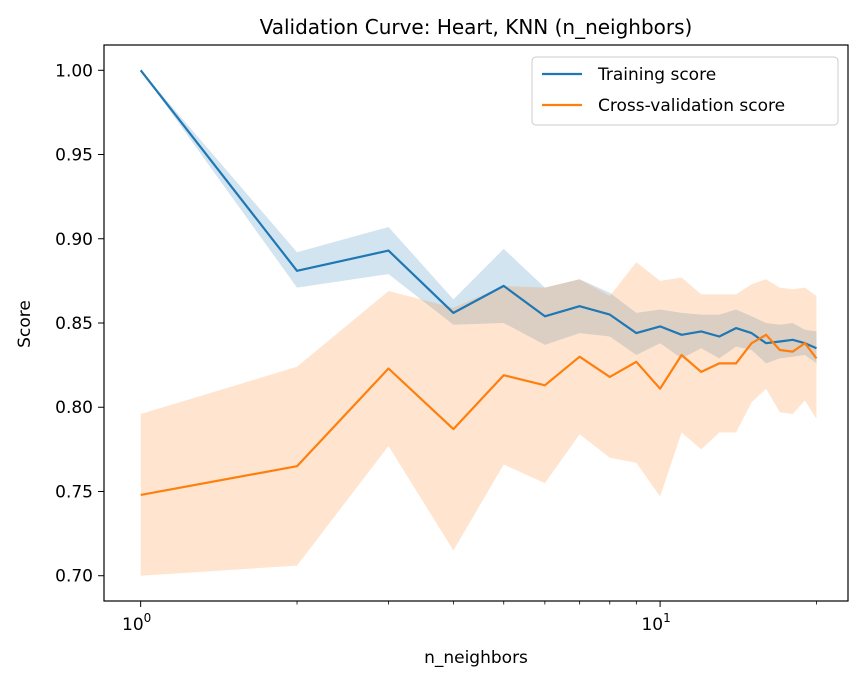  I want to click on y-tick-label: 0.75, so click(74, 492).